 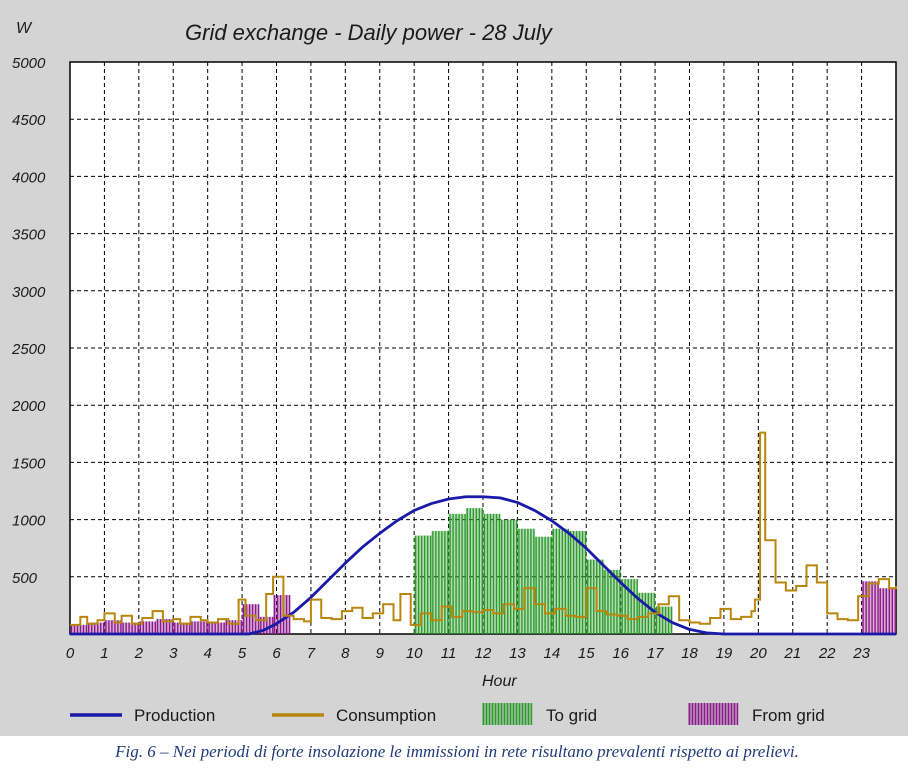 I want to click on y-tick-label: 3000, so click(x=29, y=292).